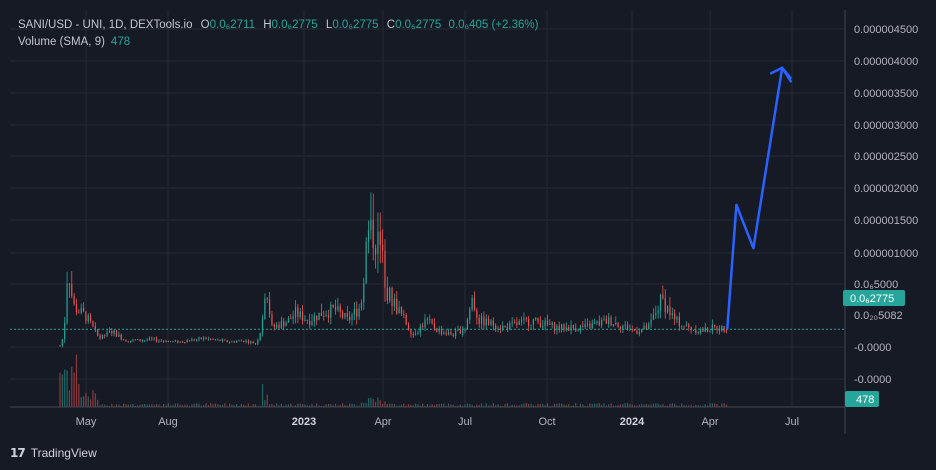 The width and height of the screenshot is (936, 470). What do you see at coordinates (267, 25) in the screenshot?
I see `high-label: H` at bounding box center [267, 25].